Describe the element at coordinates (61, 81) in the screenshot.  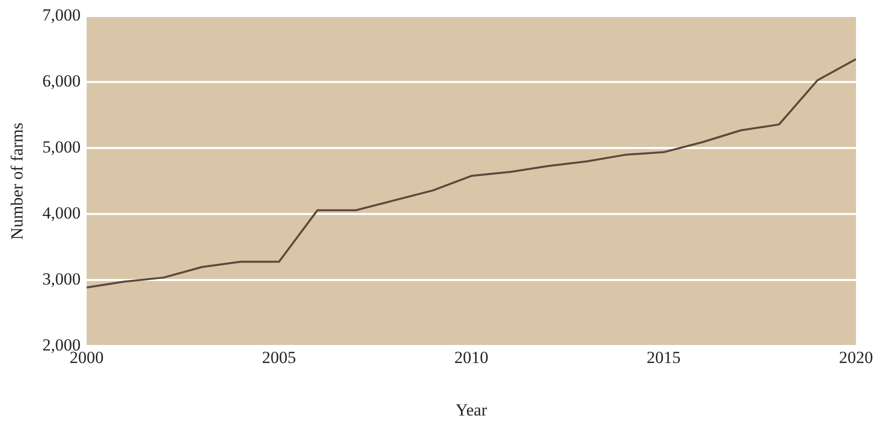
I see `y-tick-label: 6,000` at that location.